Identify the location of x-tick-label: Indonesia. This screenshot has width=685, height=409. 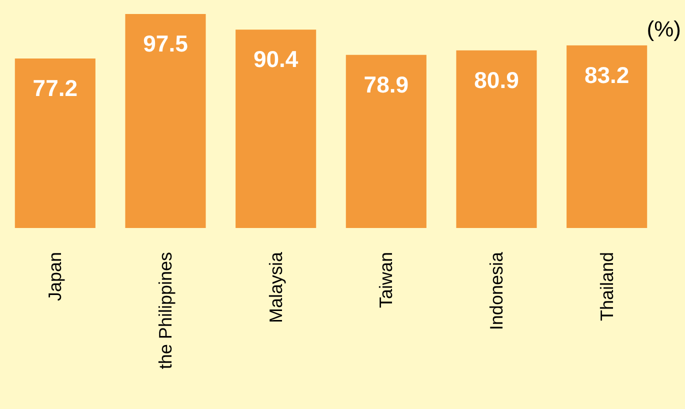
(496, 290).